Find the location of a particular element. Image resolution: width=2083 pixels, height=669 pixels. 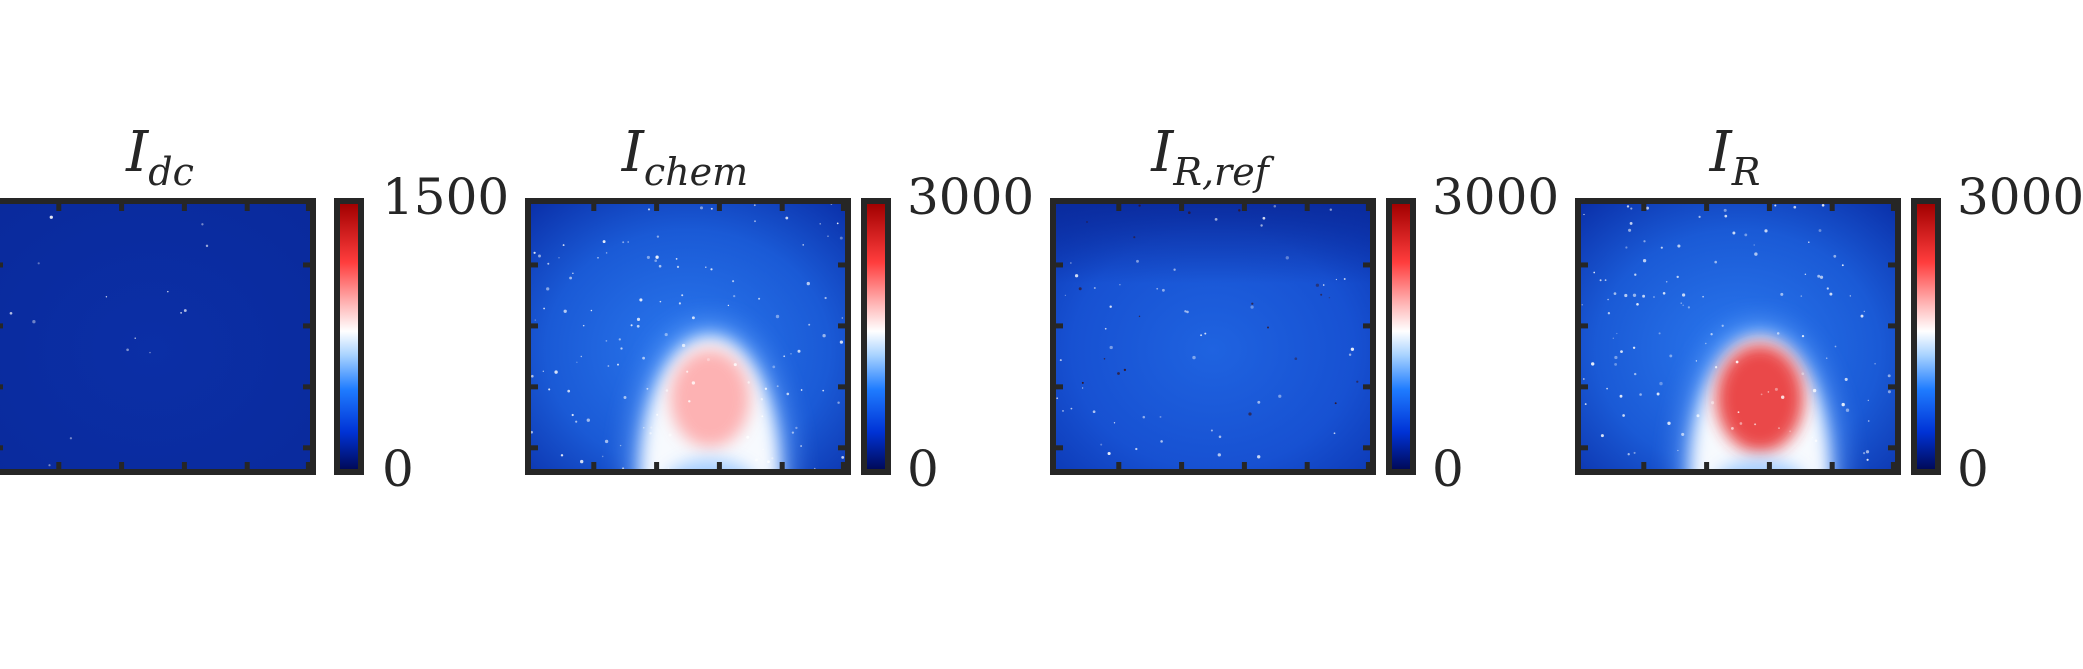

title-subscript: chem is located at coordinates (696, 172).